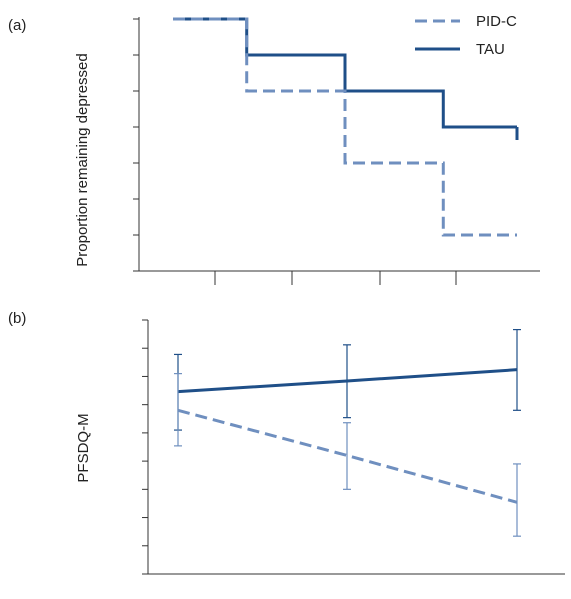 This screenshot has width=571, height=599. Describe the element at coordinates (17, 318) in the screenshot. I see `panel-b-label: (b)` at that location.